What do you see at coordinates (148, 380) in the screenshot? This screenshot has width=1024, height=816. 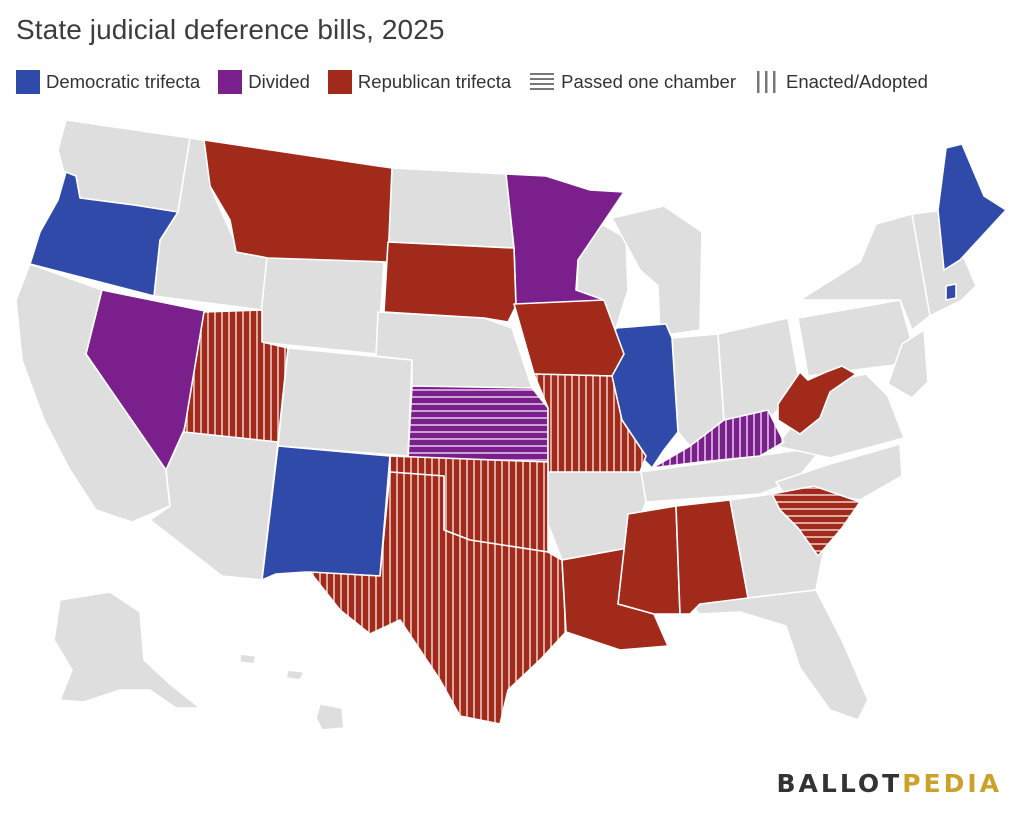 I see `state-nevada` at bounding box center [148, 380].